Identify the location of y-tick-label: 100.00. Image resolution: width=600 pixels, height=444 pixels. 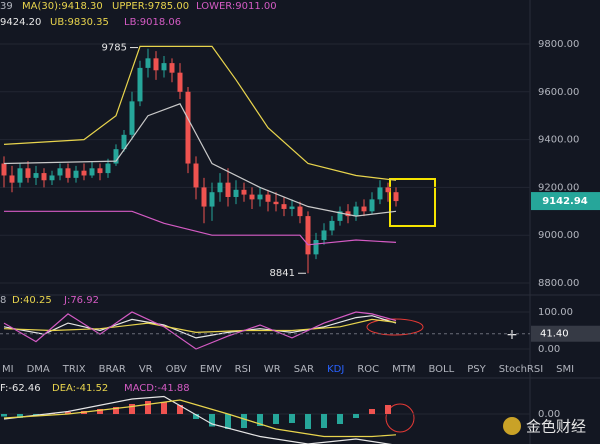
(555, 312).